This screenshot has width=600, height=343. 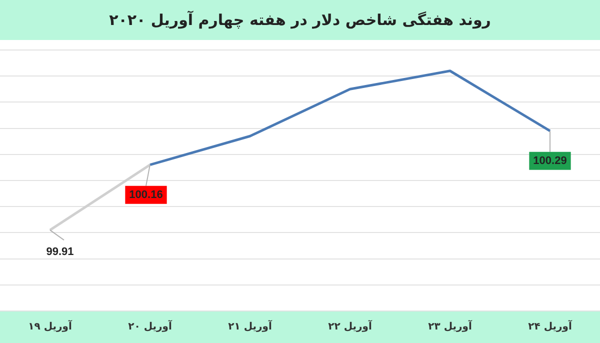 I want to click on x-tick-label: ۲۲ آوریل, so click(x=350, y=326).